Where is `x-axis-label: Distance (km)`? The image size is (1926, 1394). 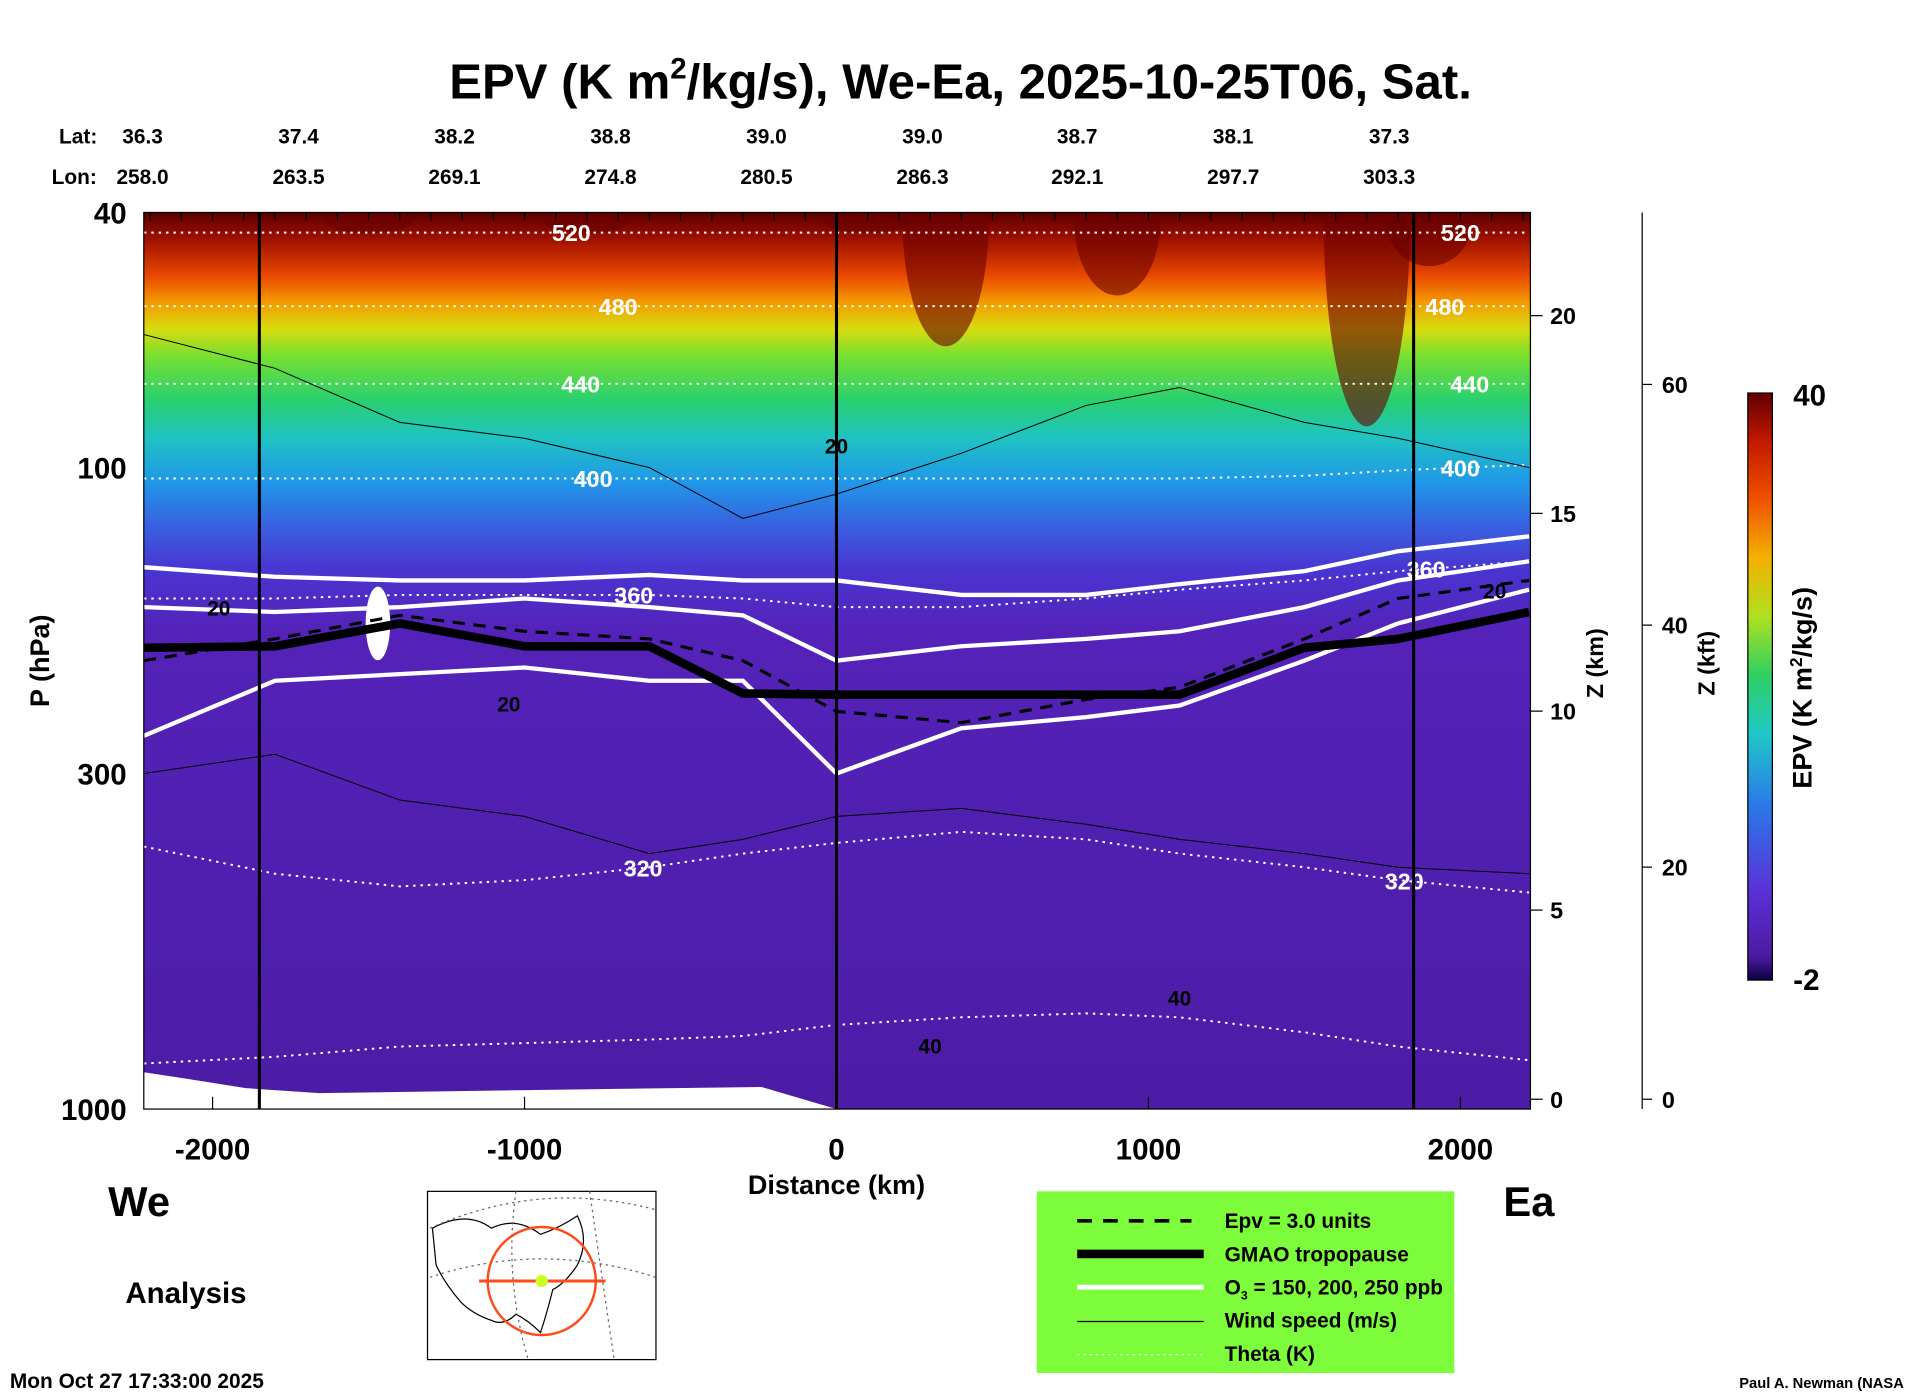
x-axis-label: Distance (km) is located at coordinates (836, 1185).